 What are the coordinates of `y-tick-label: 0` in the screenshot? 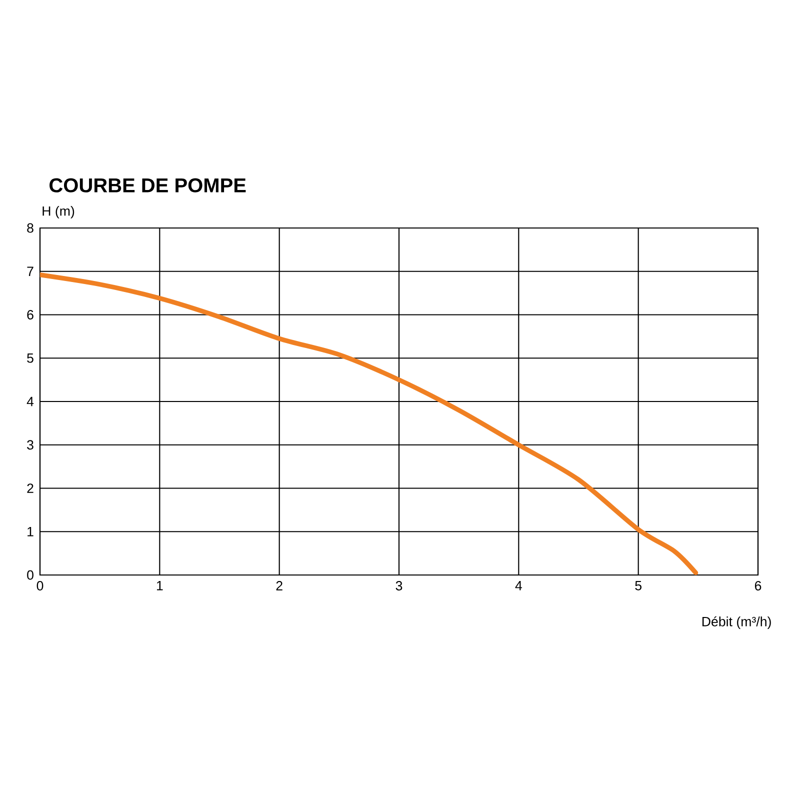 It's located at (30, 575).